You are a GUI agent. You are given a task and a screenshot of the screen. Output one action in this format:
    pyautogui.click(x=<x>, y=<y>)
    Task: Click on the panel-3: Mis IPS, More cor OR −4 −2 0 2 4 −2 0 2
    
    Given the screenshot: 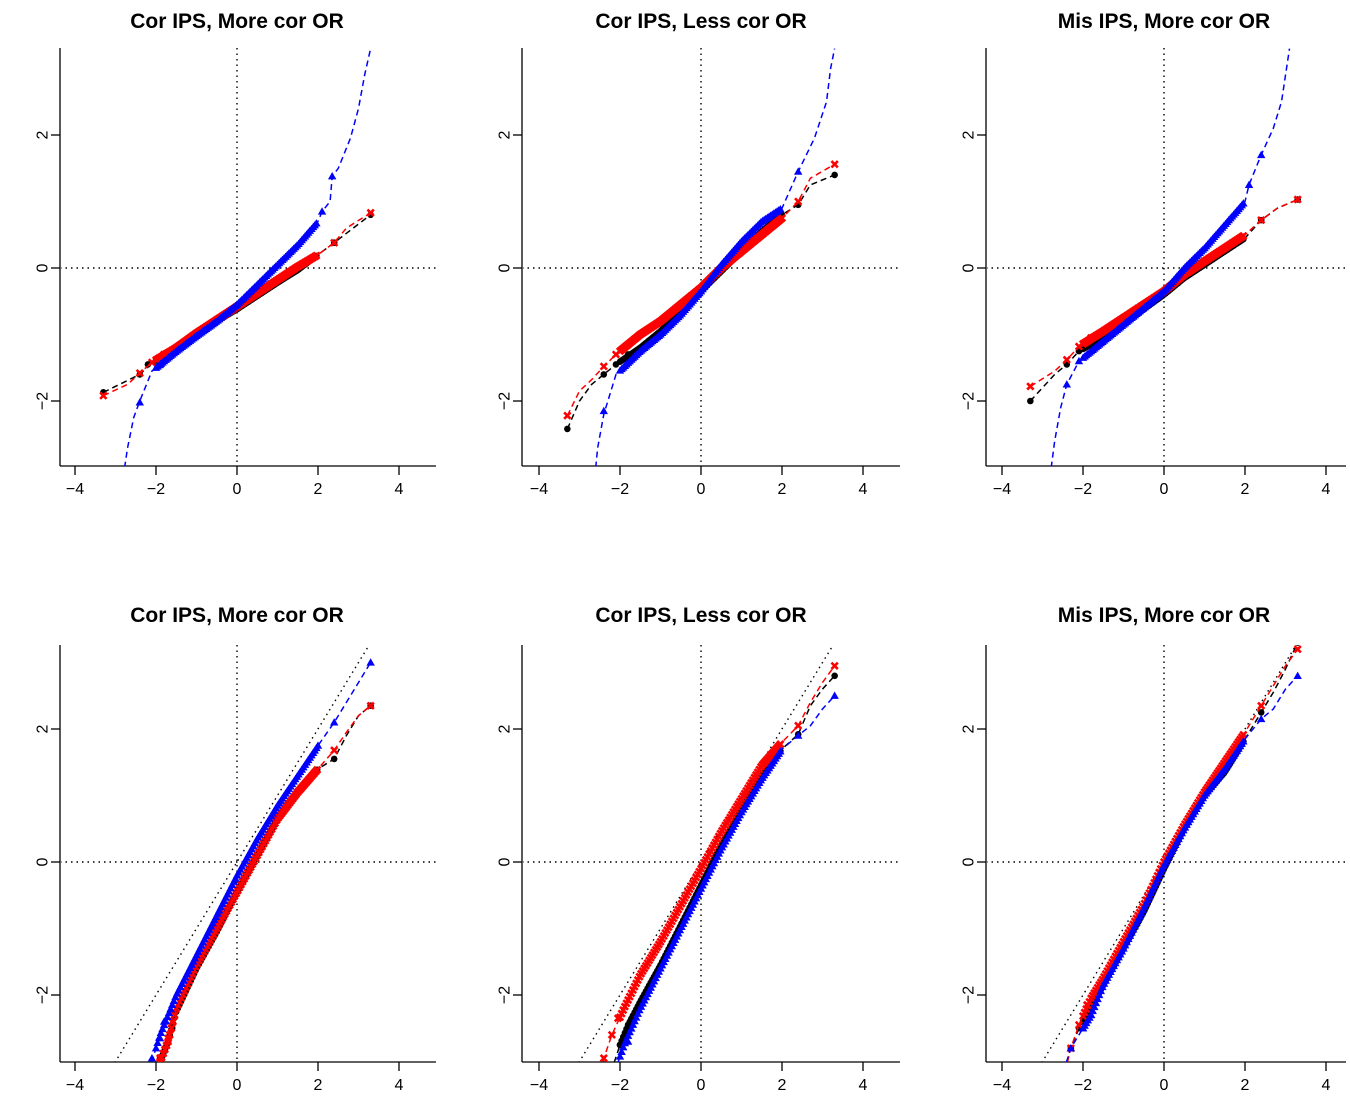 What is the action you would take?
    pyautogui.click(x=1153, y=254)
    